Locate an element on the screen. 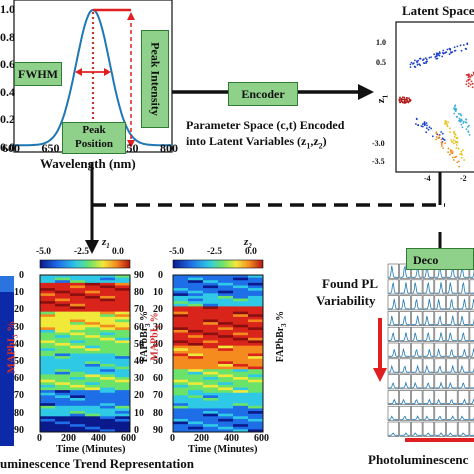 The image size is (474, 474). fwhm-arrowhead-left is located at coordinates (78, 72).